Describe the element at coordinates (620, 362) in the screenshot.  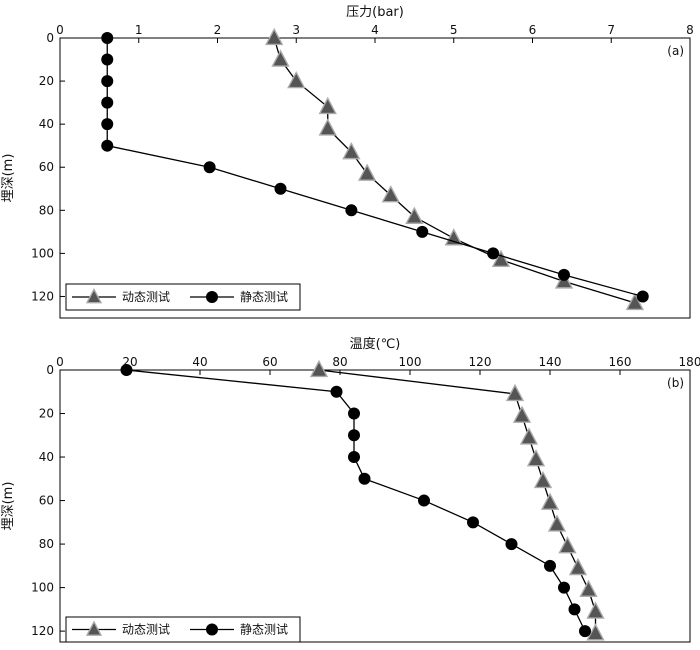
I see `x-tick-label: 160` at that location.